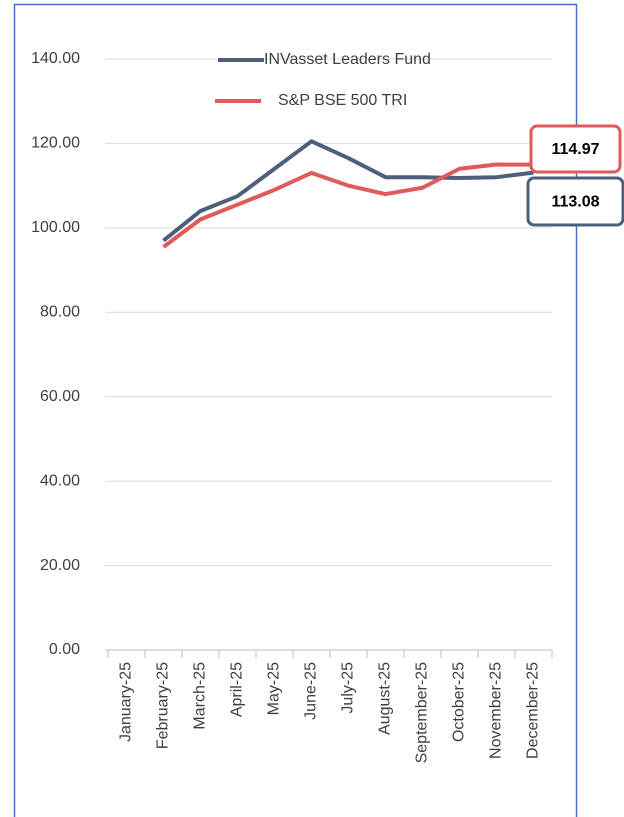  I want to click on x-tick-label: April-25, so click(237, 689).